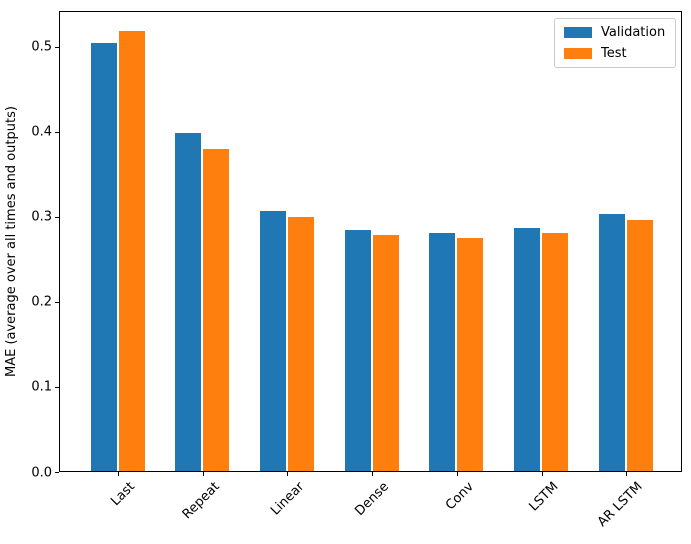 The image size is (691, 544). I want to click on y-tick-label-0.2: 0.2, so click(41, 302).